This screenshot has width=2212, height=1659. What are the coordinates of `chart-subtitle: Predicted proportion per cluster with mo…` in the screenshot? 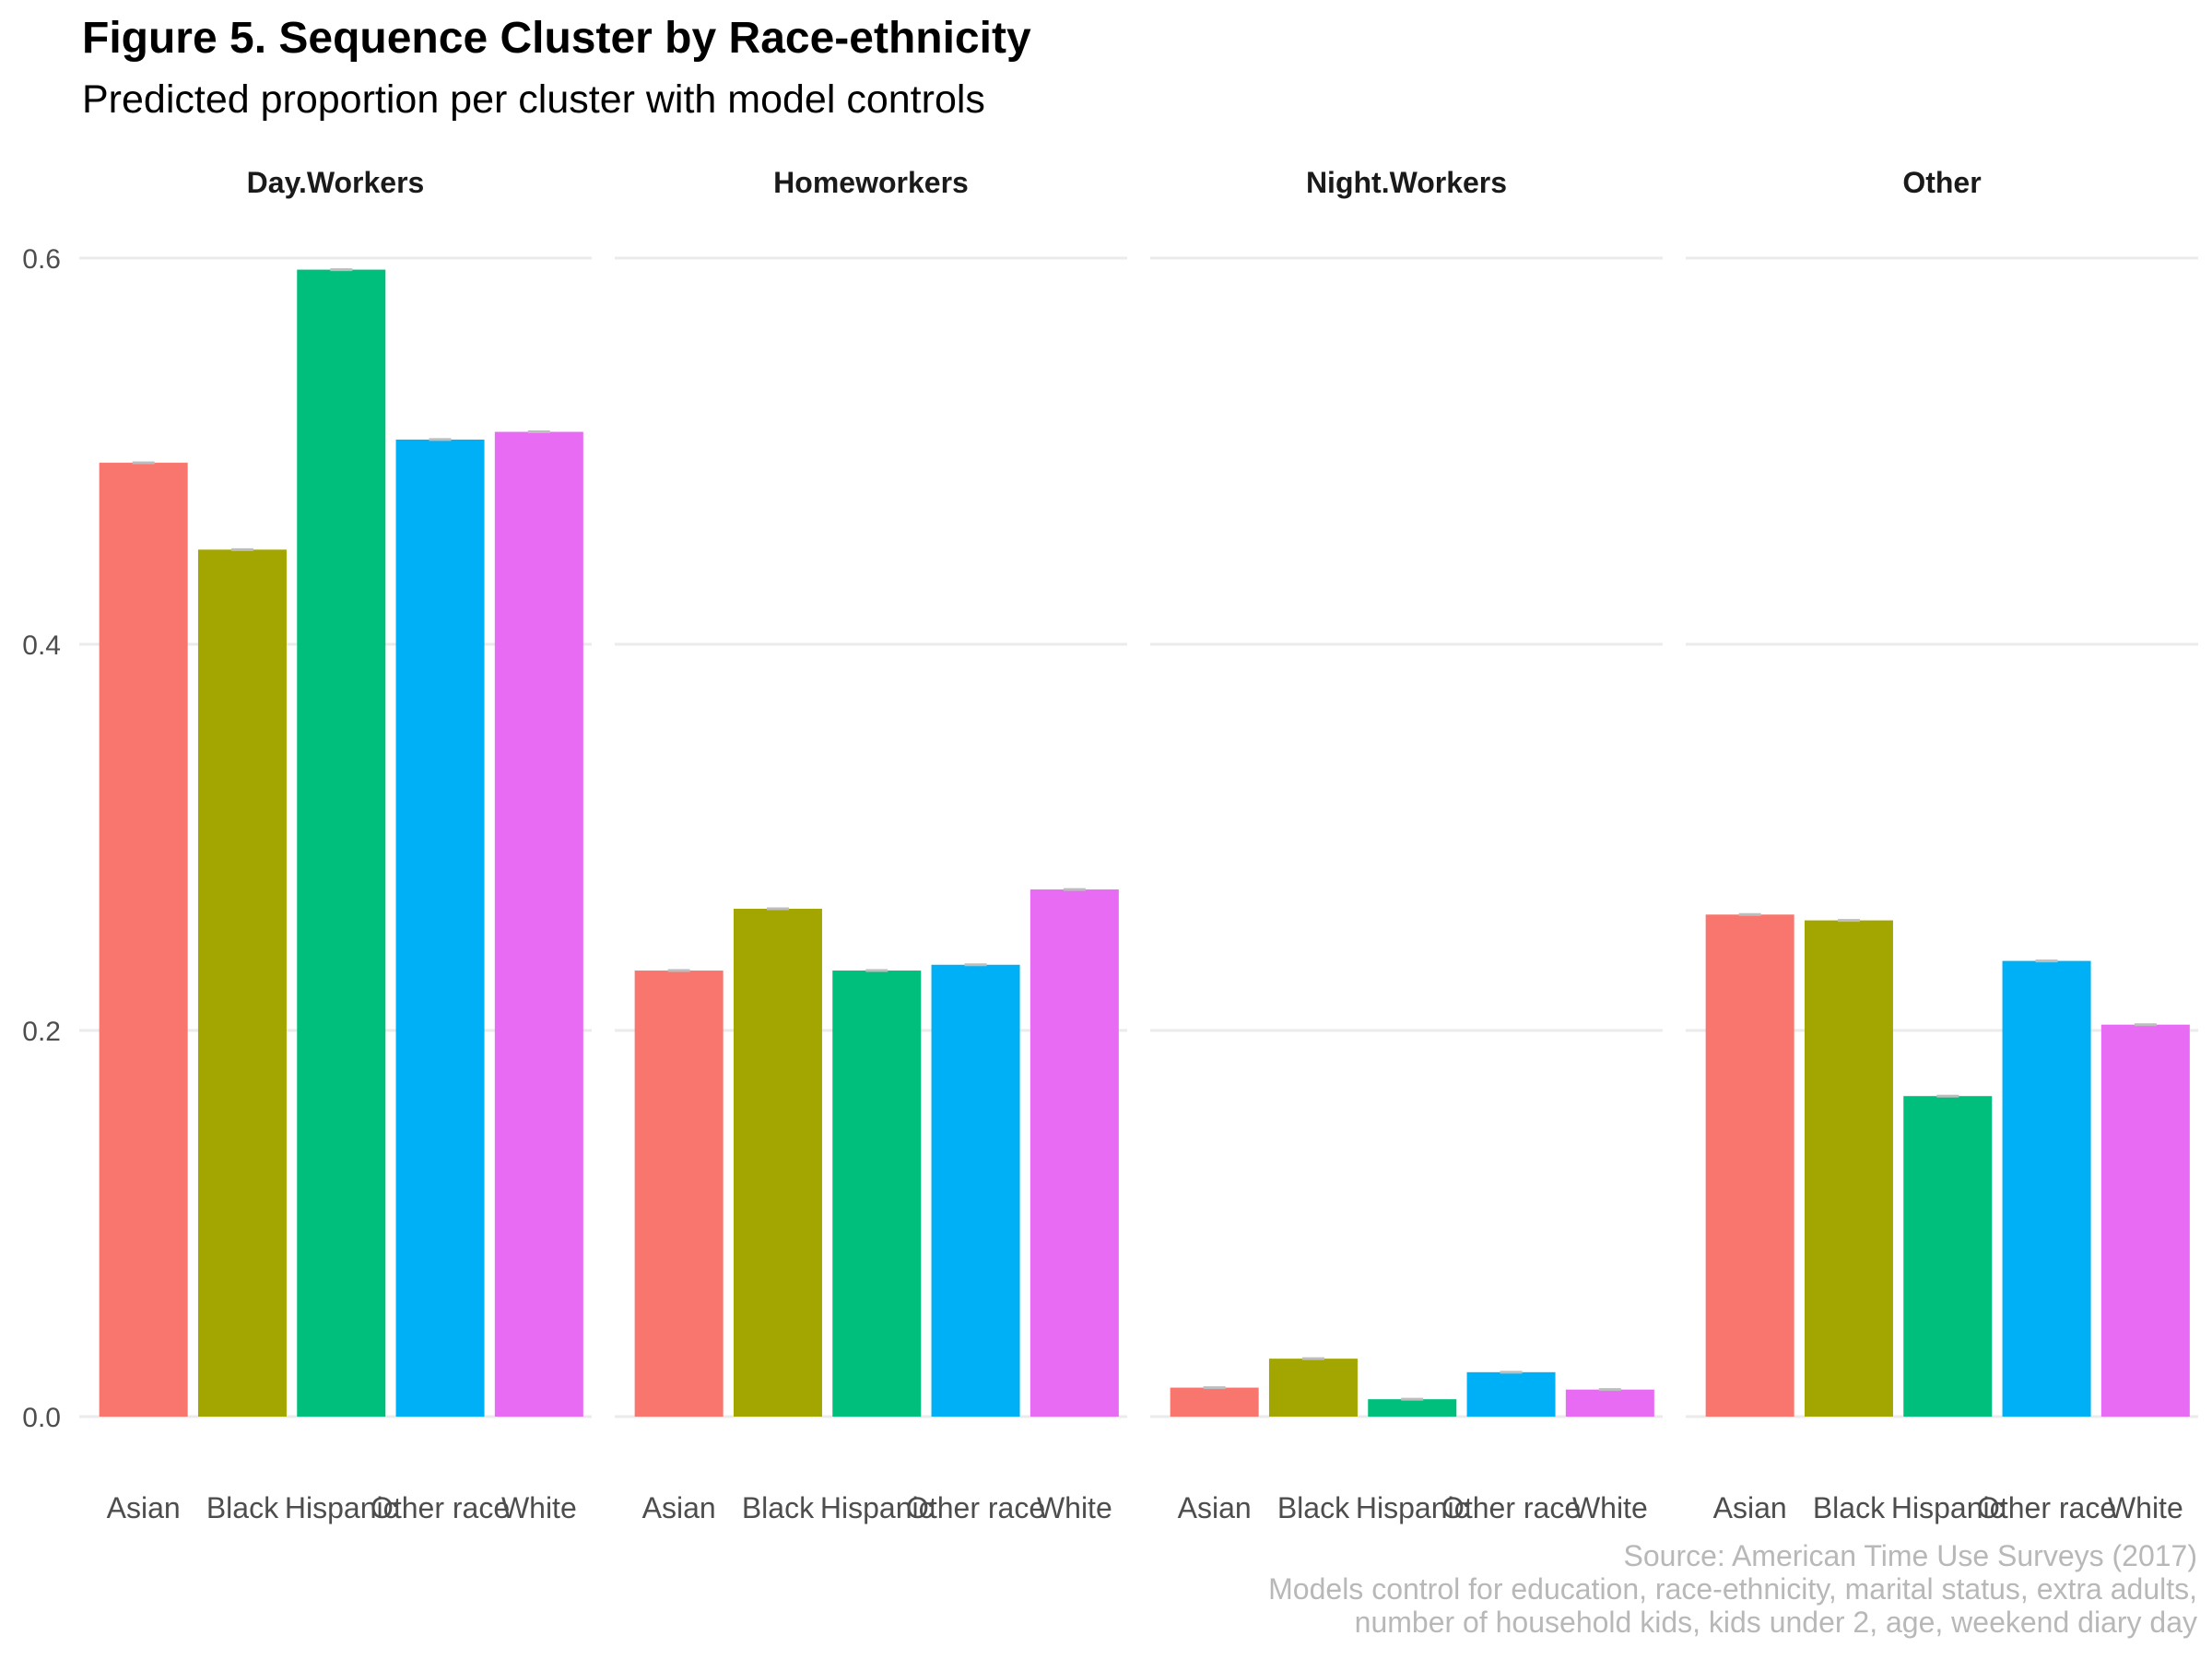 It's located at (533, 99).